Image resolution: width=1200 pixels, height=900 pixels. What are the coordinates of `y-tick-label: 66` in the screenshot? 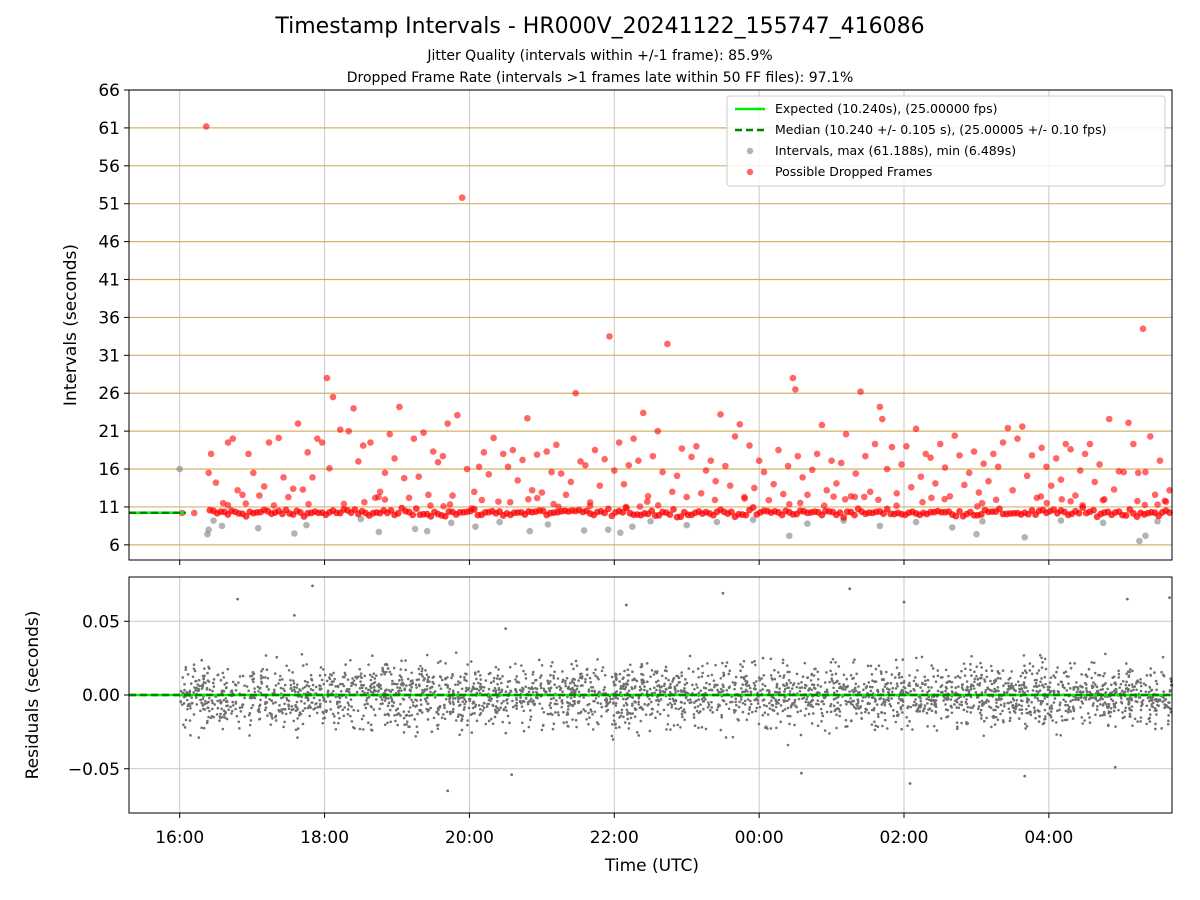 It's located at (109, 91).